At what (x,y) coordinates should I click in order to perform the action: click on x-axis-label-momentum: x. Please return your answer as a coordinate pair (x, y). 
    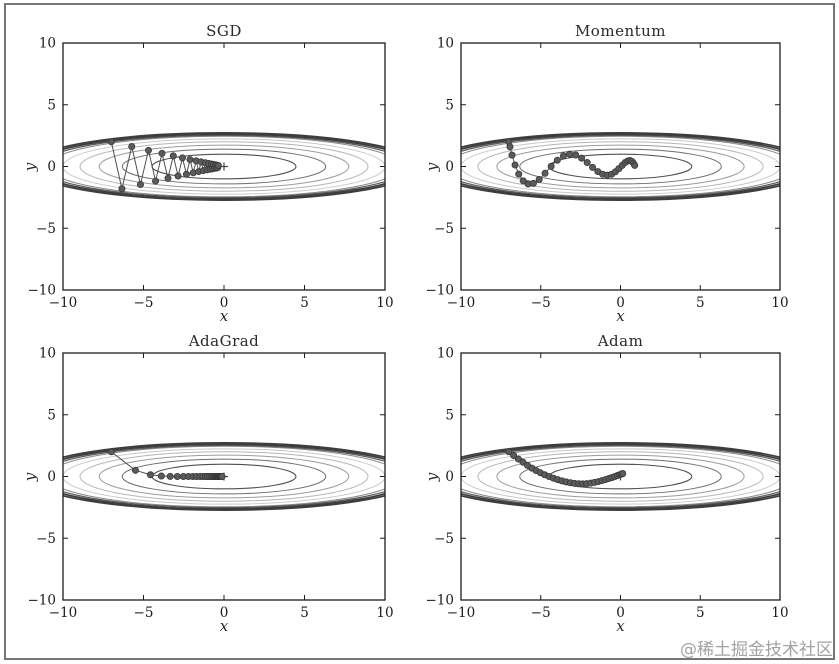
    Looking at the image, I should click on (620, 316).